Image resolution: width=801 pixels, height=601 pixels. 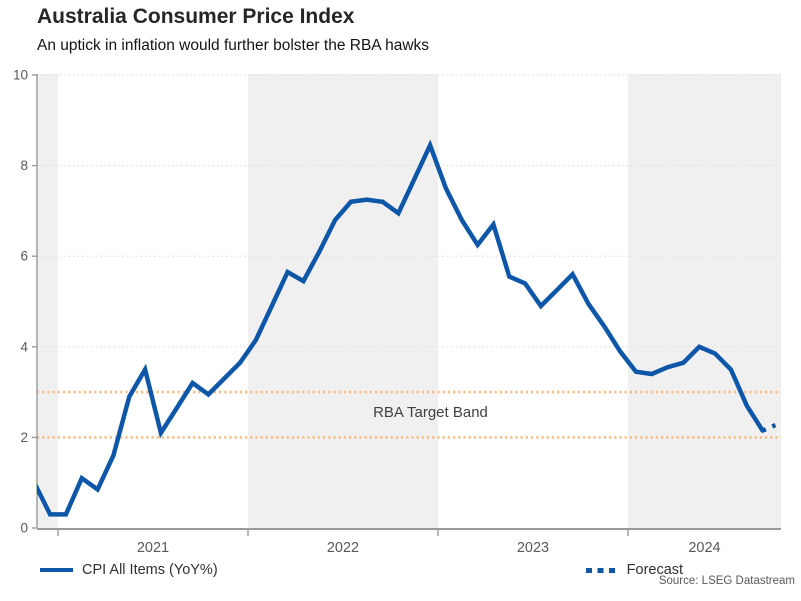 I want to click on y-tick-label: 10, so click(x=20, y=75).